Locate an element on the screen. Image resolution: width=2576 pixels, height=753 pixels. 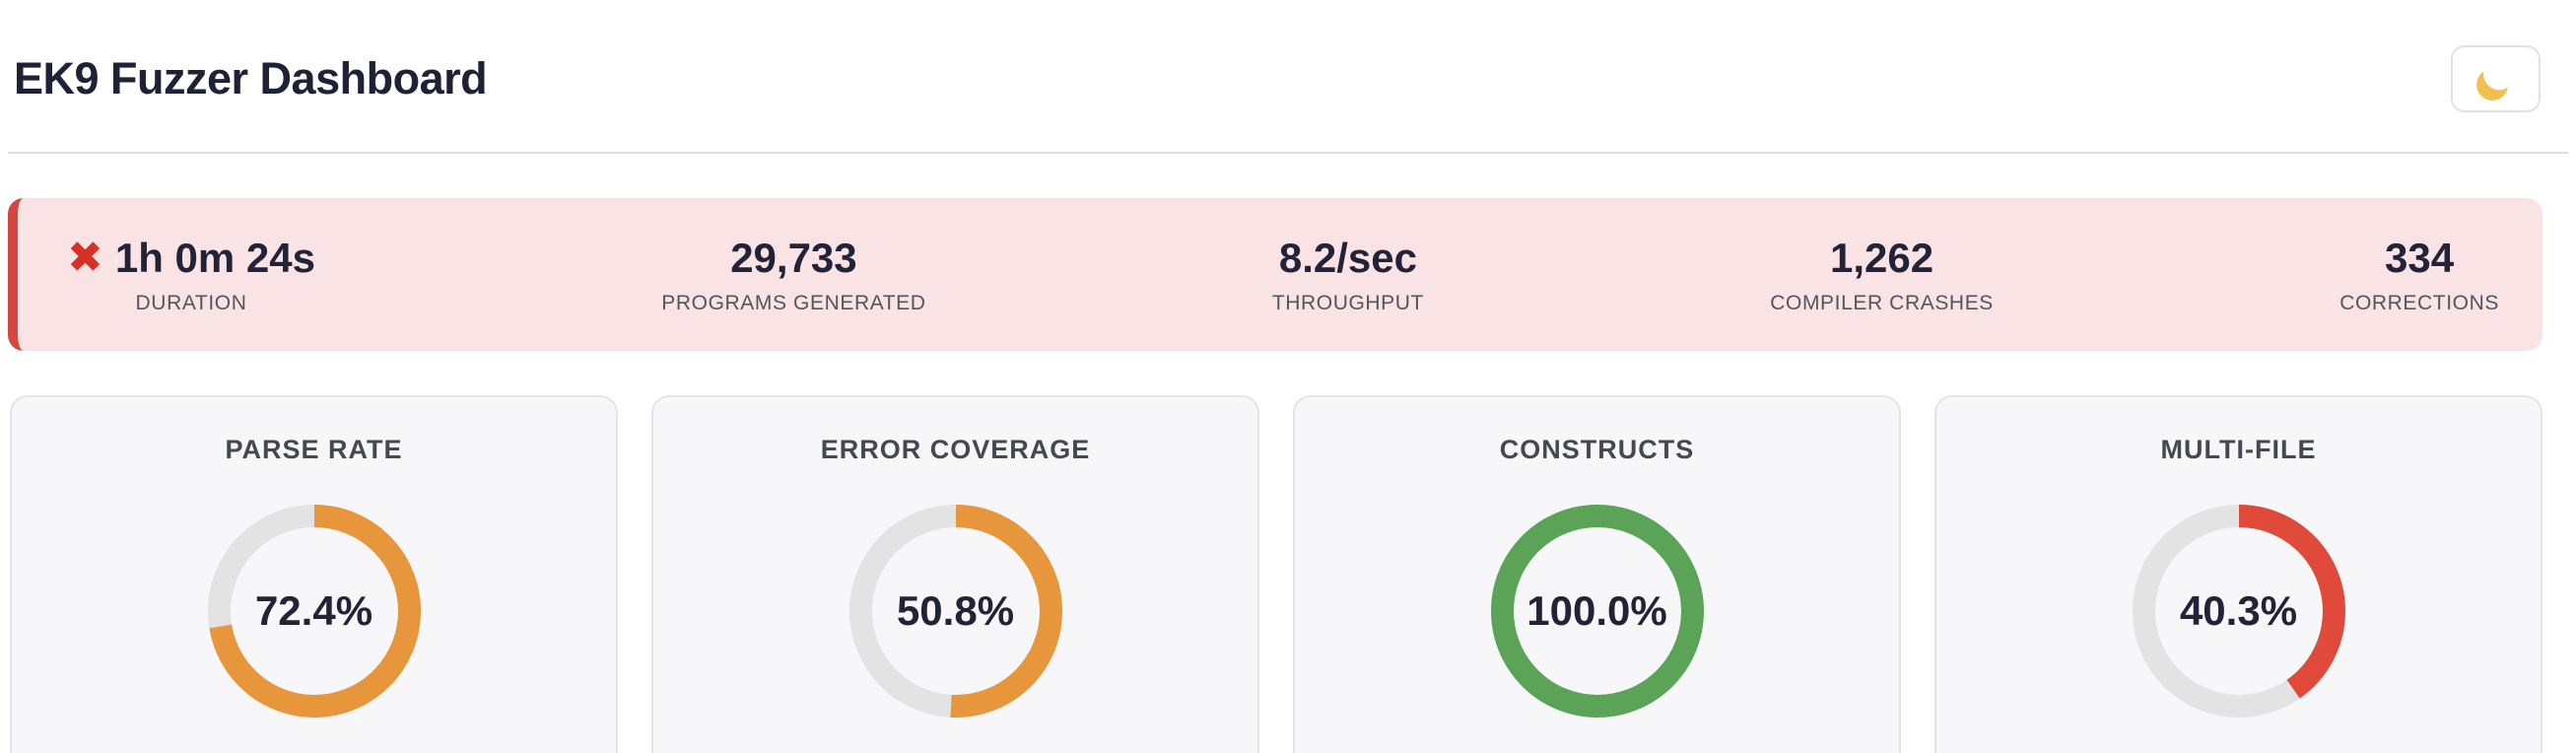
stat-duration: ✖ 1h 0m 24s DURATION is located at coordinates (191, 275).